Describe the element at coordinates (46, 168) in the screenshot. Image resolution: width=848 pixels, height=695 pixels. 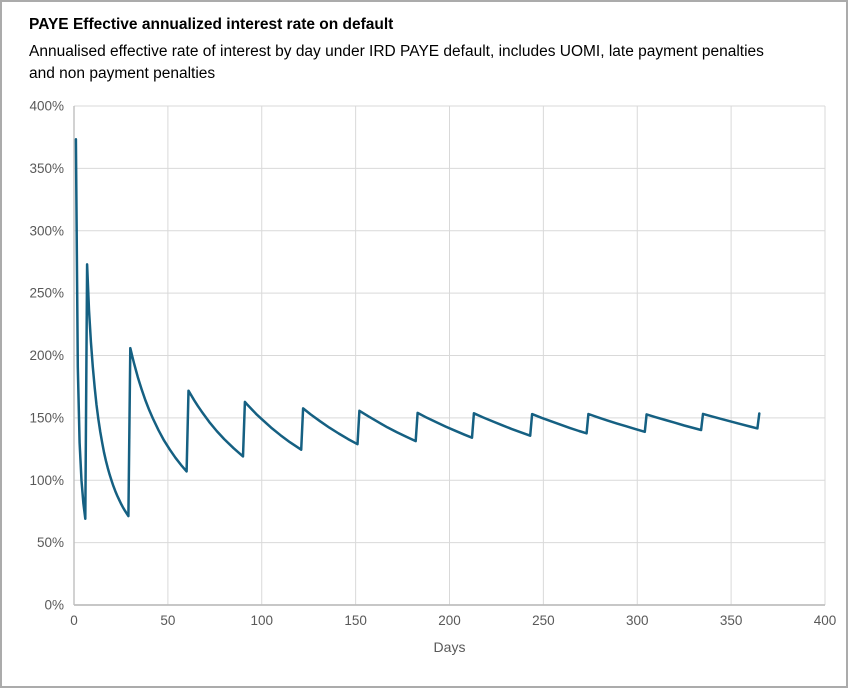
I see `y-tick-label: 350%` at that location.